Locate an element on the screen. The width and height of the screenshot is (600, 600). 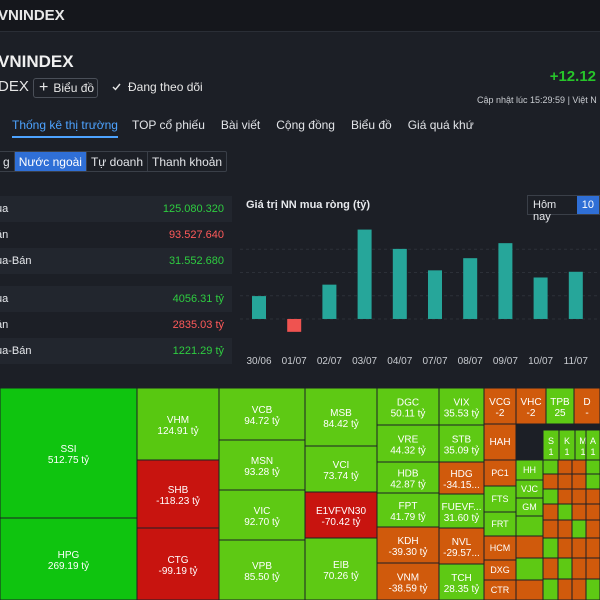
treemap-cell: PC1 is located at coordinates (500, 473).